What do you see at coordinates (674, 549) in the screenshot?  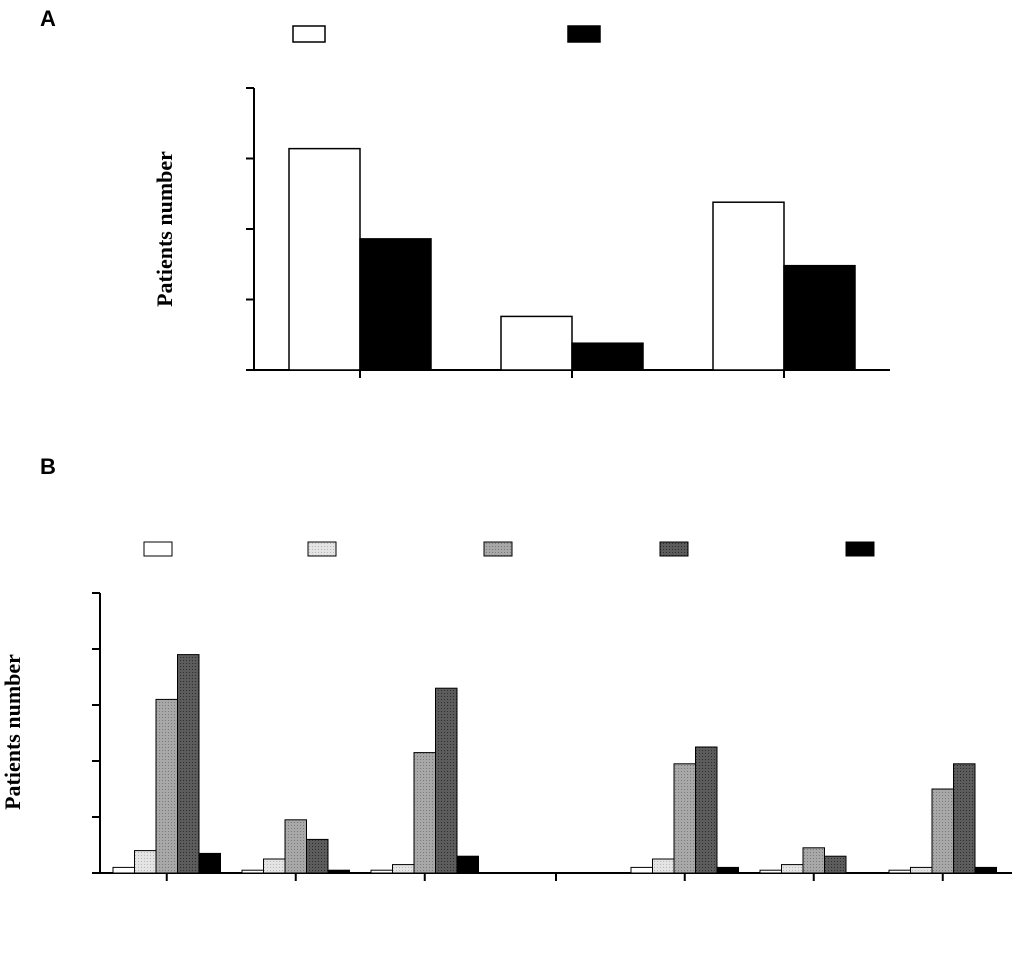 I see `legend-swatch-90-99-9-yrs` at bounding box center [674, 549].